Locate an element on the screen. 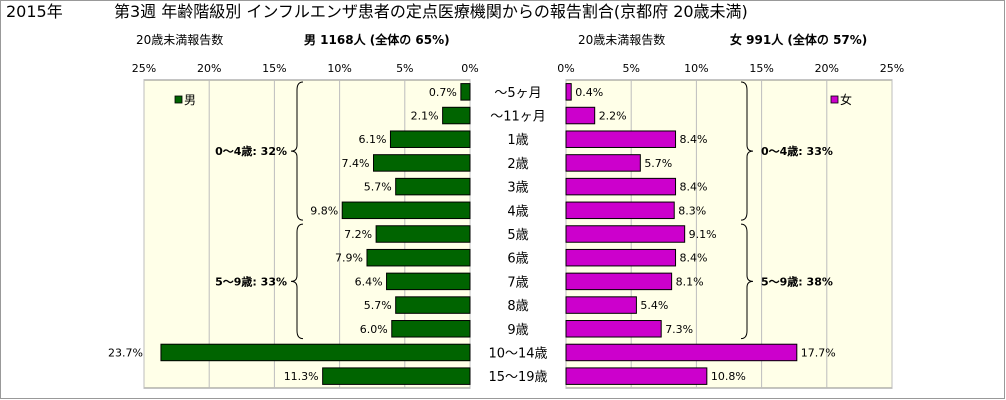  age-category-label: 6歳 is located at coordinates (517, 259).